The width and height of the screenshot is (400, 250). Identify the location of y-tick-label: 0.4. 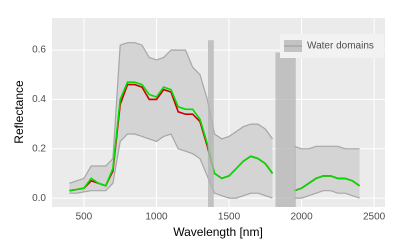
(39, 99).